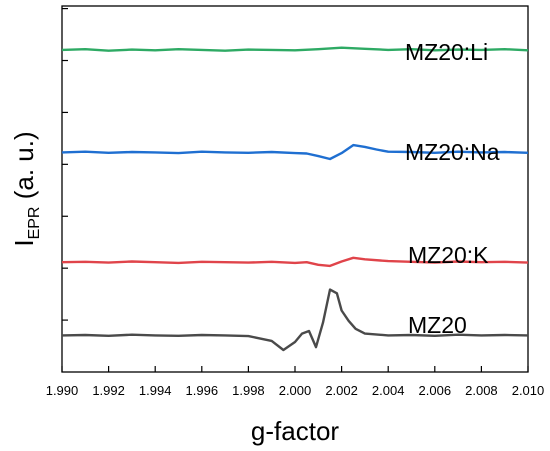 The width and height of the screenshot is (550, 451). Describe the element at coordinates (295, 431) in the screenshot. I see `x-axis-title: g-factor` at that location.